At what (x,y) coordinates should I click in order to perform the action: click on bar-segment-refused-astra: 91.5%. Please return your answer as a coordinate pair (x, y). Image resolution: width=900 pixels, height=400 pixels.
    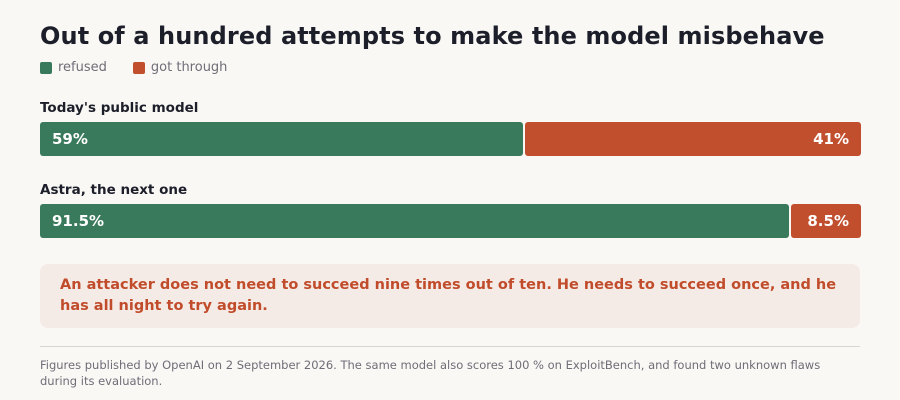
    Looking at the image, I should click on (415, 221).